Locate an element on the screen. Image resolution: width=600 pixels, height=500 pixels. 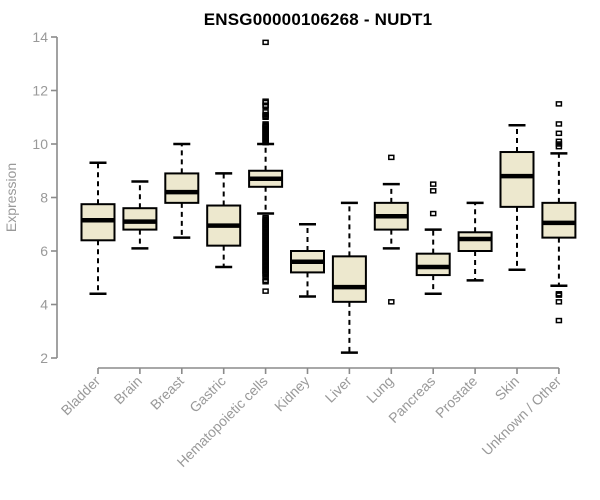
boxplot-brain is located at coordinates (140, 215).